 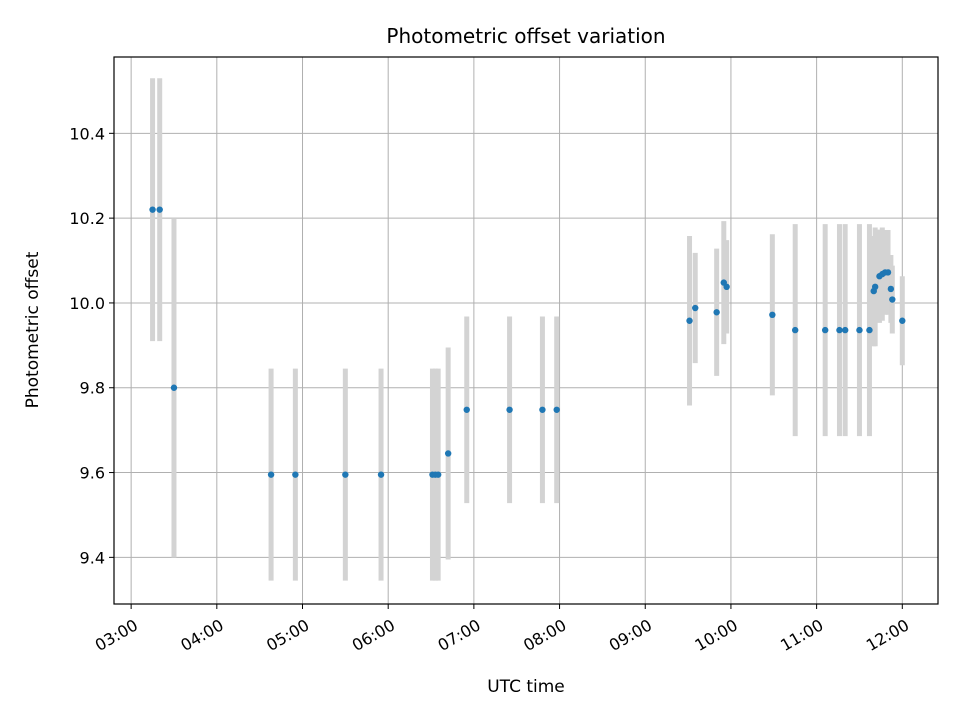 What do you see at coordinates (525, 36) in the screenshot?
I see `chart-title: Photometric offset variation` at bounding box center [525, 36].